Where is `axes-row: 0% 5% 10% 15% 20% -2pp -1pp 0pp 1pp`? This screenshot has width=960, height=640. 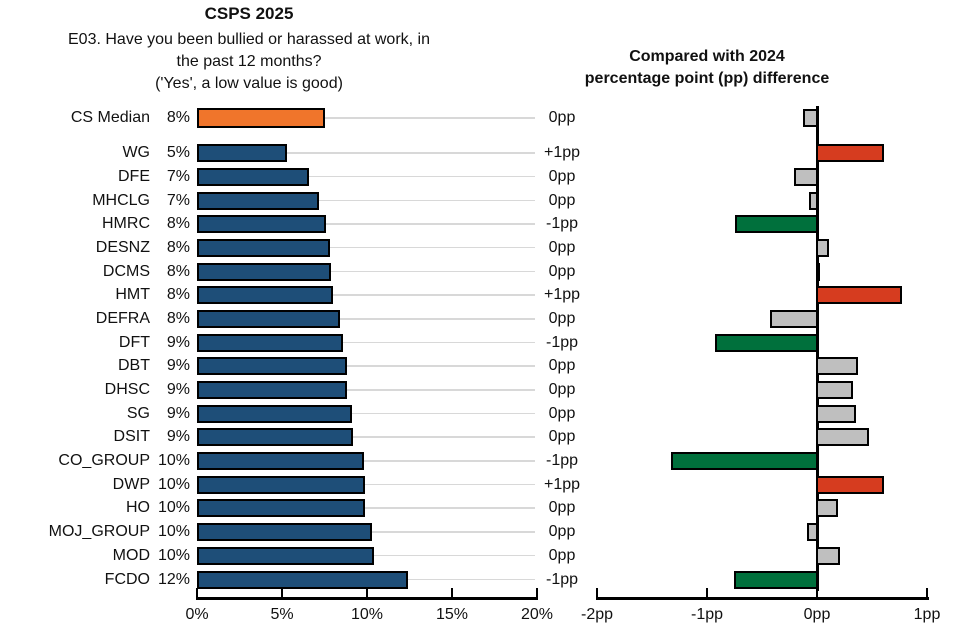
axes-row: 0% 5% 10% 15% 20% -2pp -1pp 0pp 1pp is located at coordinates (480, 613).